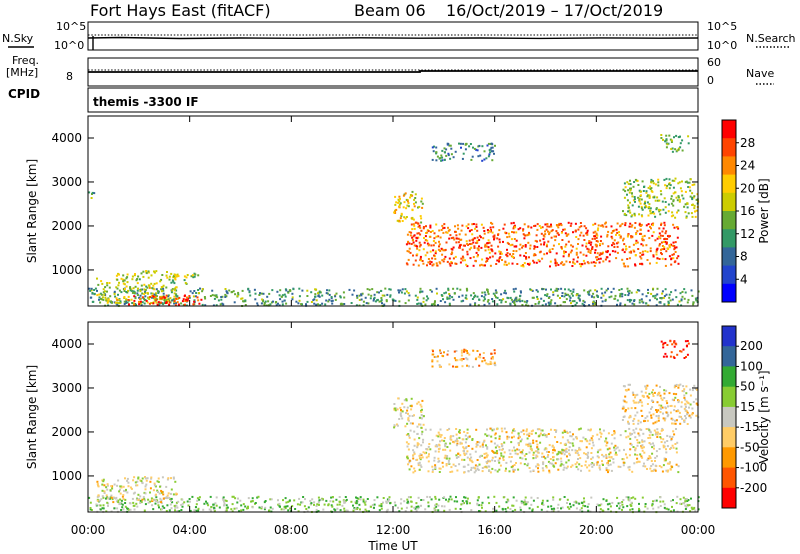  I want to click on nave-tick-top: 60, so click(714, 62).